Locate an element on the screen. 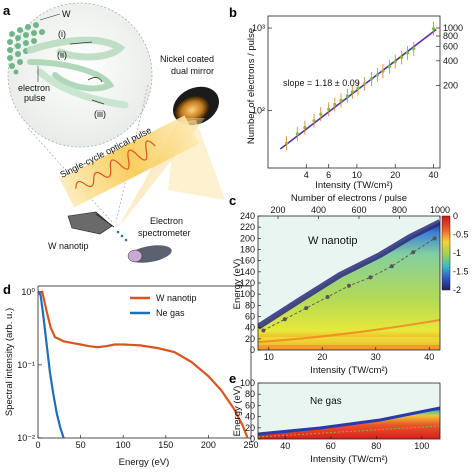  plot-d-frame is located at coordinates (144, 362).